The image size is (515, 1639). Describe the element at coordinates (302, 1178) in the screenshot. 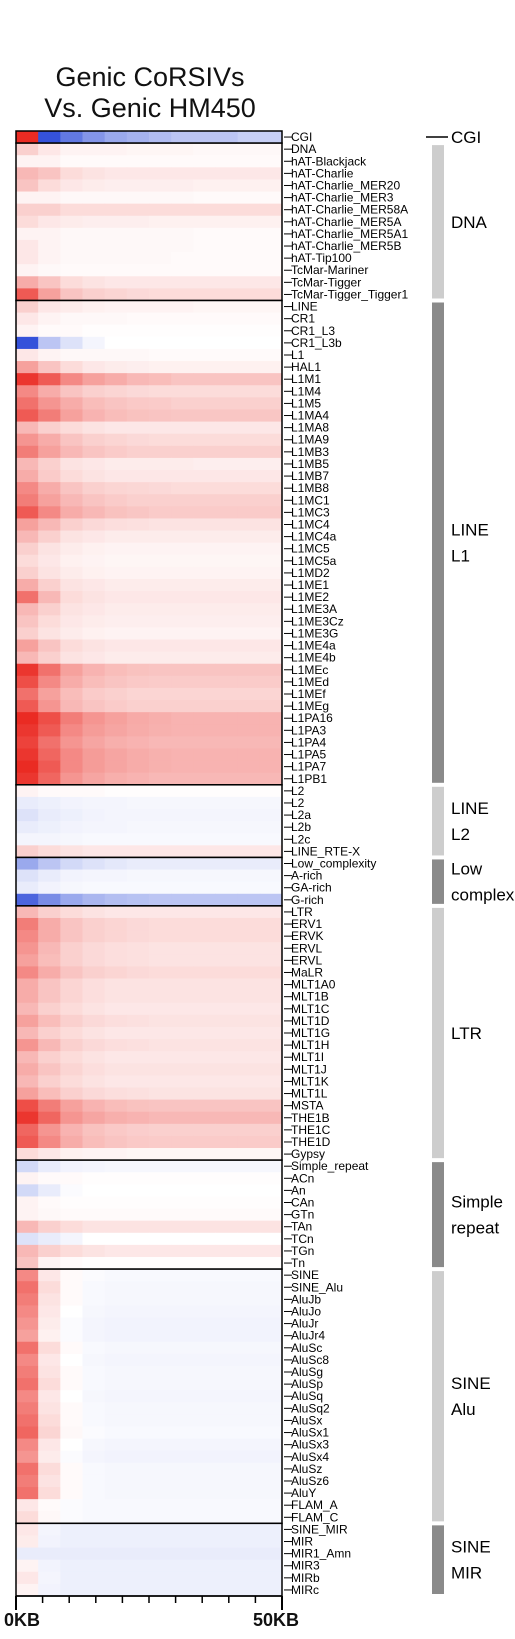

I see `row-label: ACn` at that location.